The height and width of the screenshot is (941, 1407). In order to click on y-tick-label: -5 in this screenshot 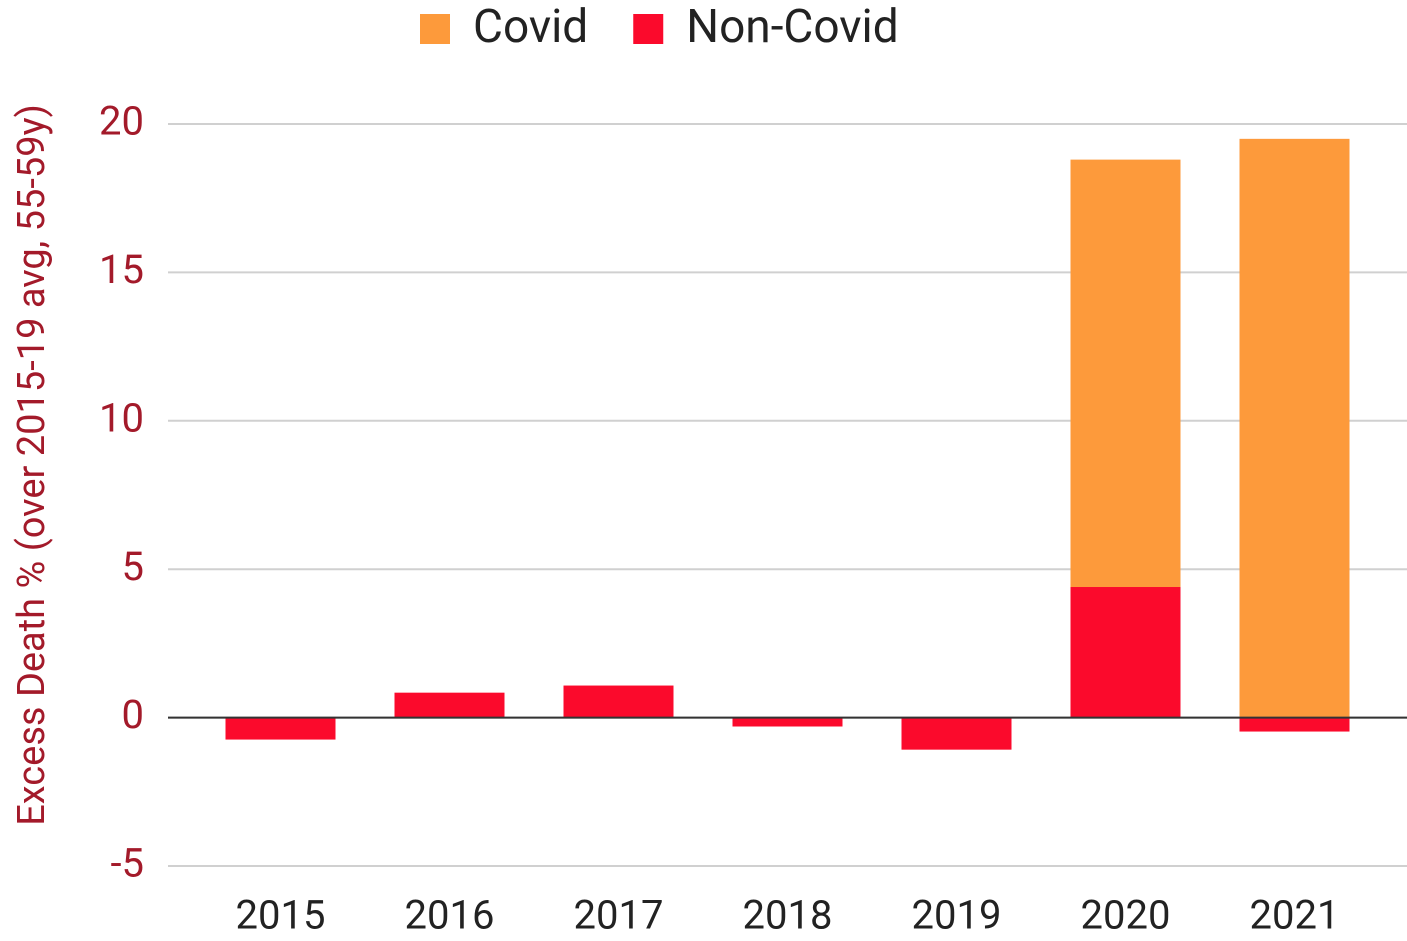, I will do `click(127, 863)`.